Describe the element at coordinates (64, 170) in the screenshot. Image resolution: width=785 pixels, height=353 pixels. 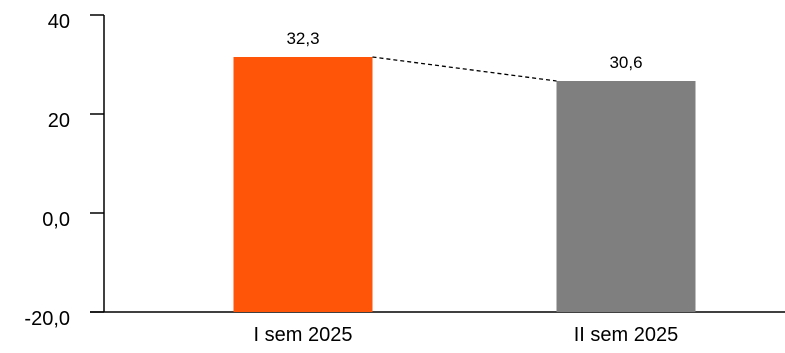
I see `y-axis-ticks: 40 20 0,0 -20,0` at that location.